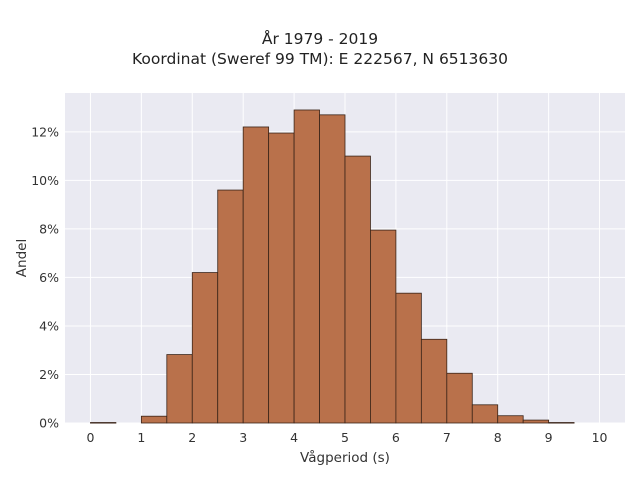  I want to click on x-tick-label: 1, so click(141, 437).